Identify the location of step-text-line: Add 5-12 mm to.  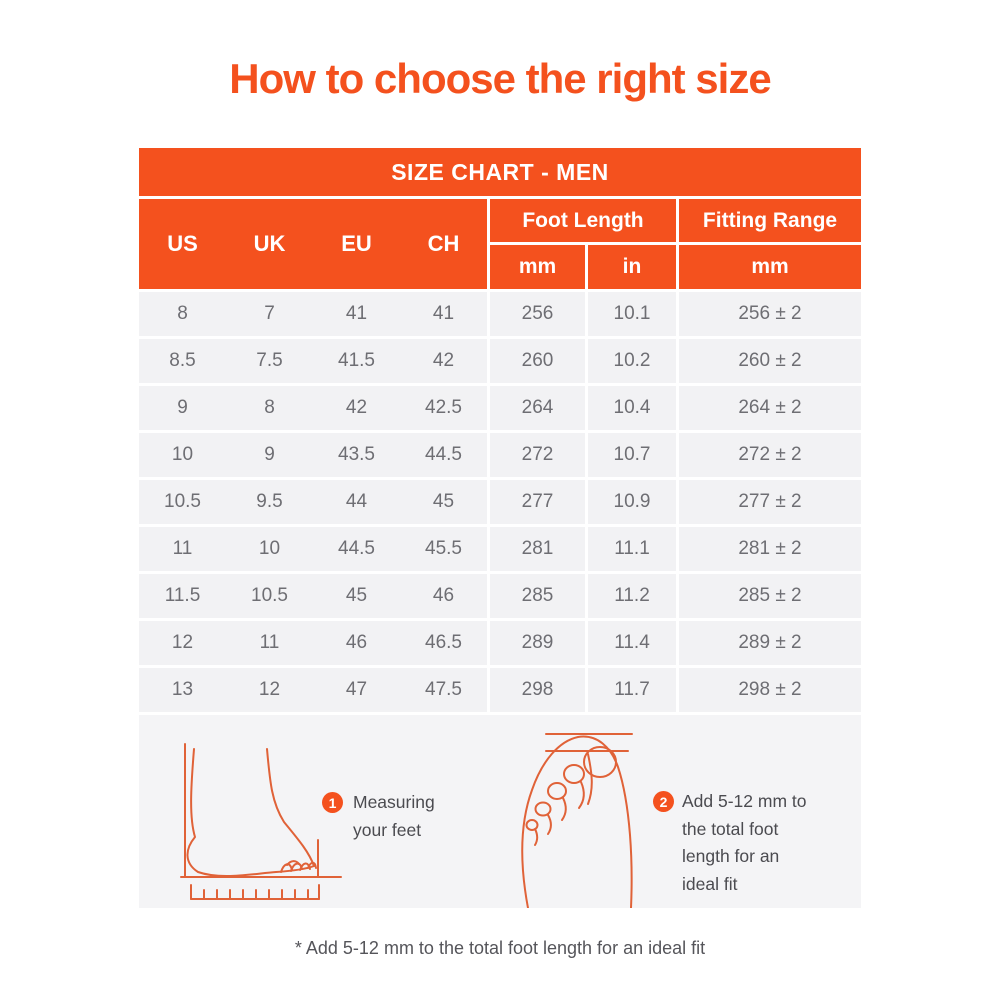
(744, 801).